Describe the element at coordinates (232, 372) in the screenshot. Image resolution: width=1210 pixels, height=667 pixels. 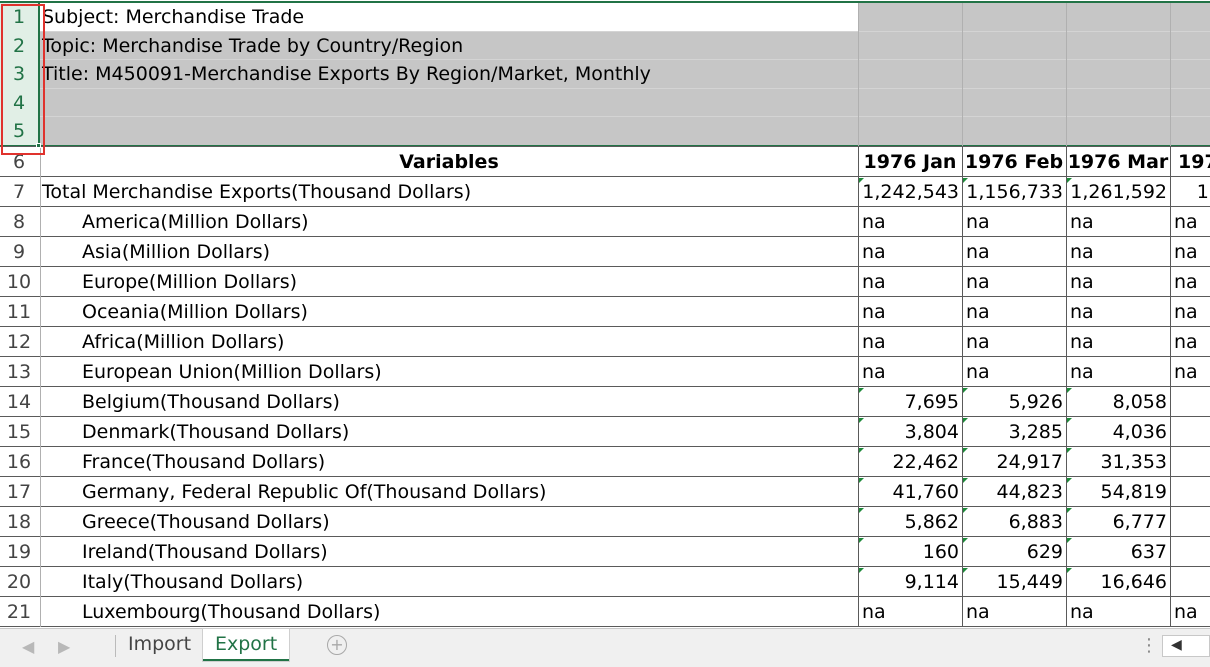
I see `row-label: European Union(Million Dollars)` at that location.